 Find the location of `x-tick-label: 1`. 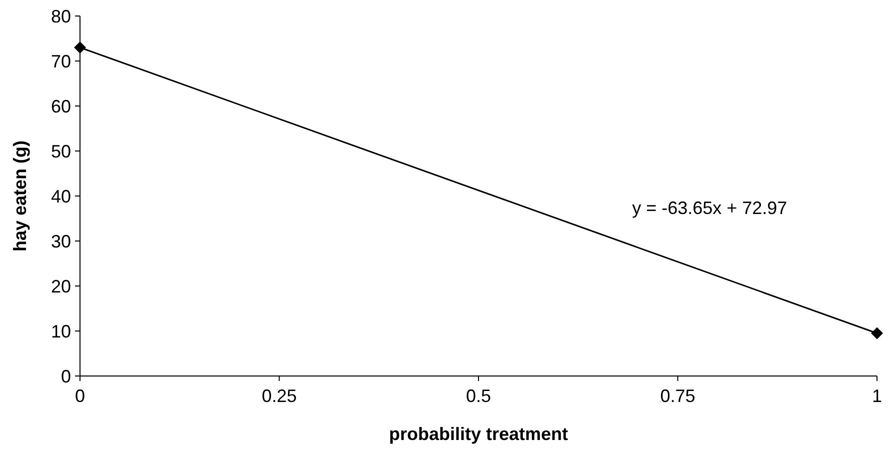

x-tick-label: 1 is located at coordinates (877, 396).